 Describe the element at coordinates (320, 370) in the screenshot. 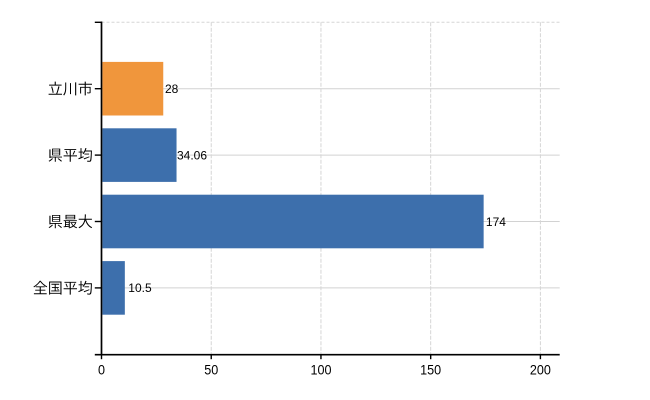

I see `svg-text: 100` at that location.